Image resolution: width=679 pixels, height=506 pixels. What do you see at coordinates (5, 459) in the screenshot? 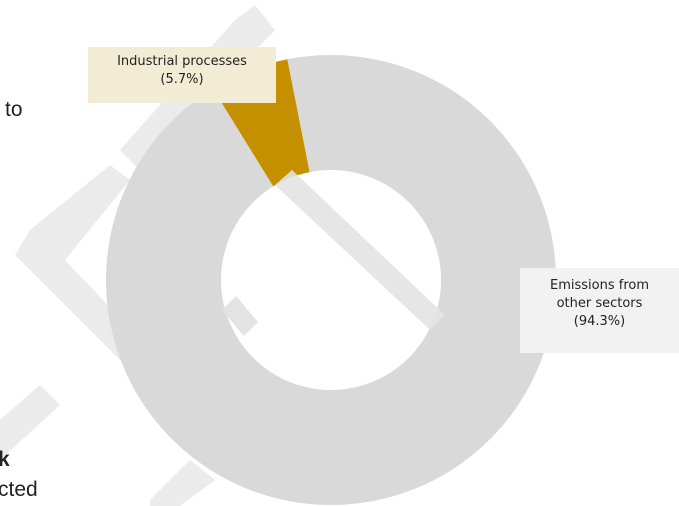
I see `background-text: k` at bounding box center [5, 459].